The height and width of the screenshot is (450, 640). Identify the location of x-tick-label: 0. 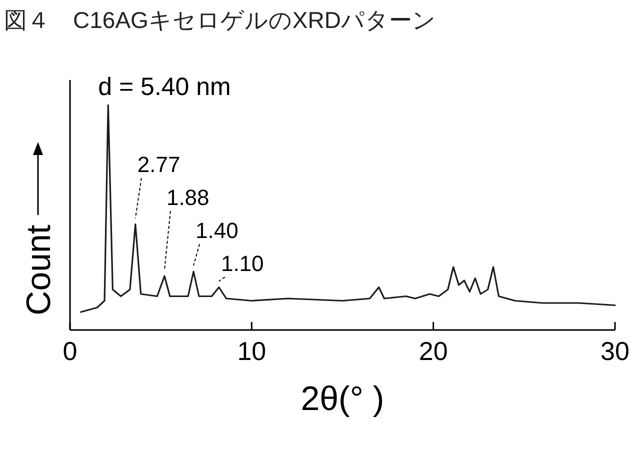
(70, 351).